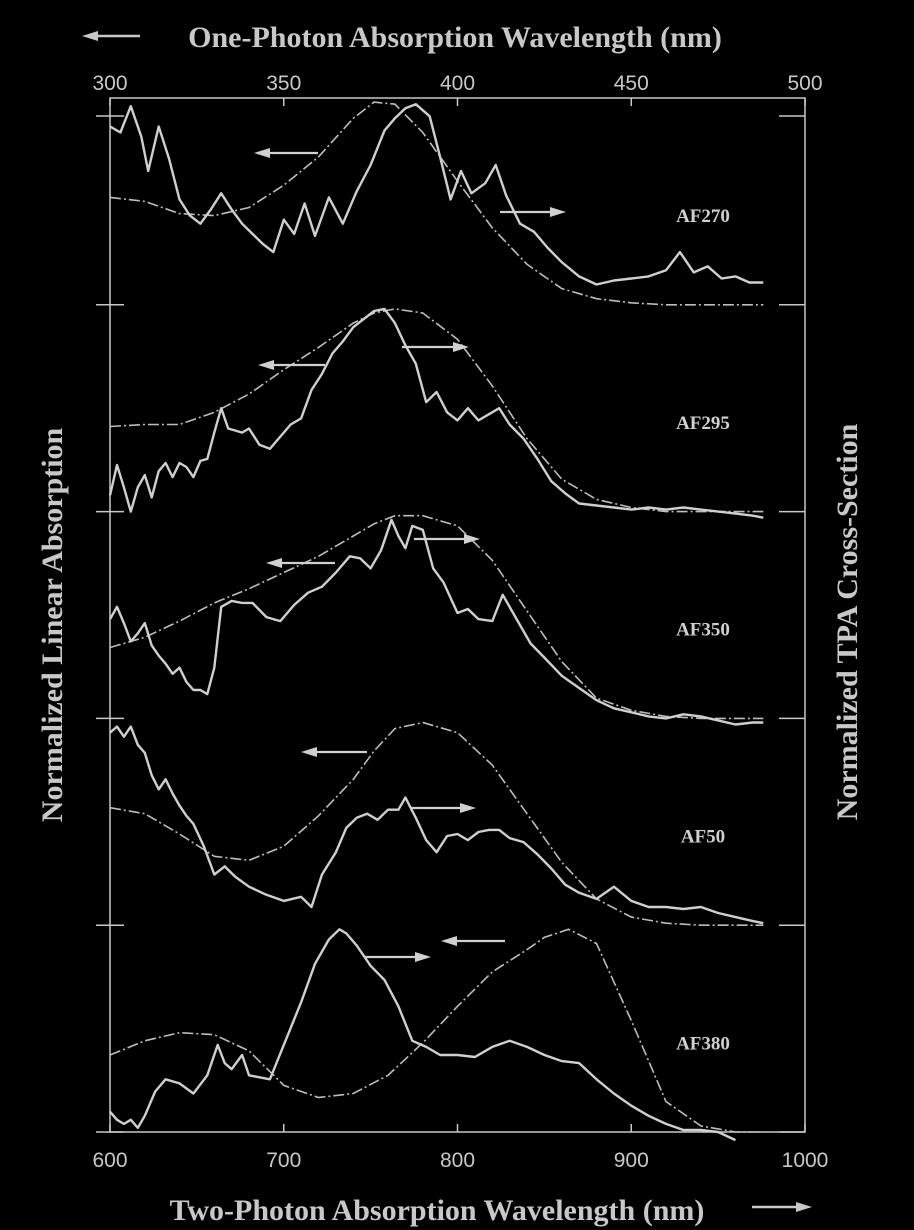  I want to click on panel-label: AF380, so click(703, 1043).